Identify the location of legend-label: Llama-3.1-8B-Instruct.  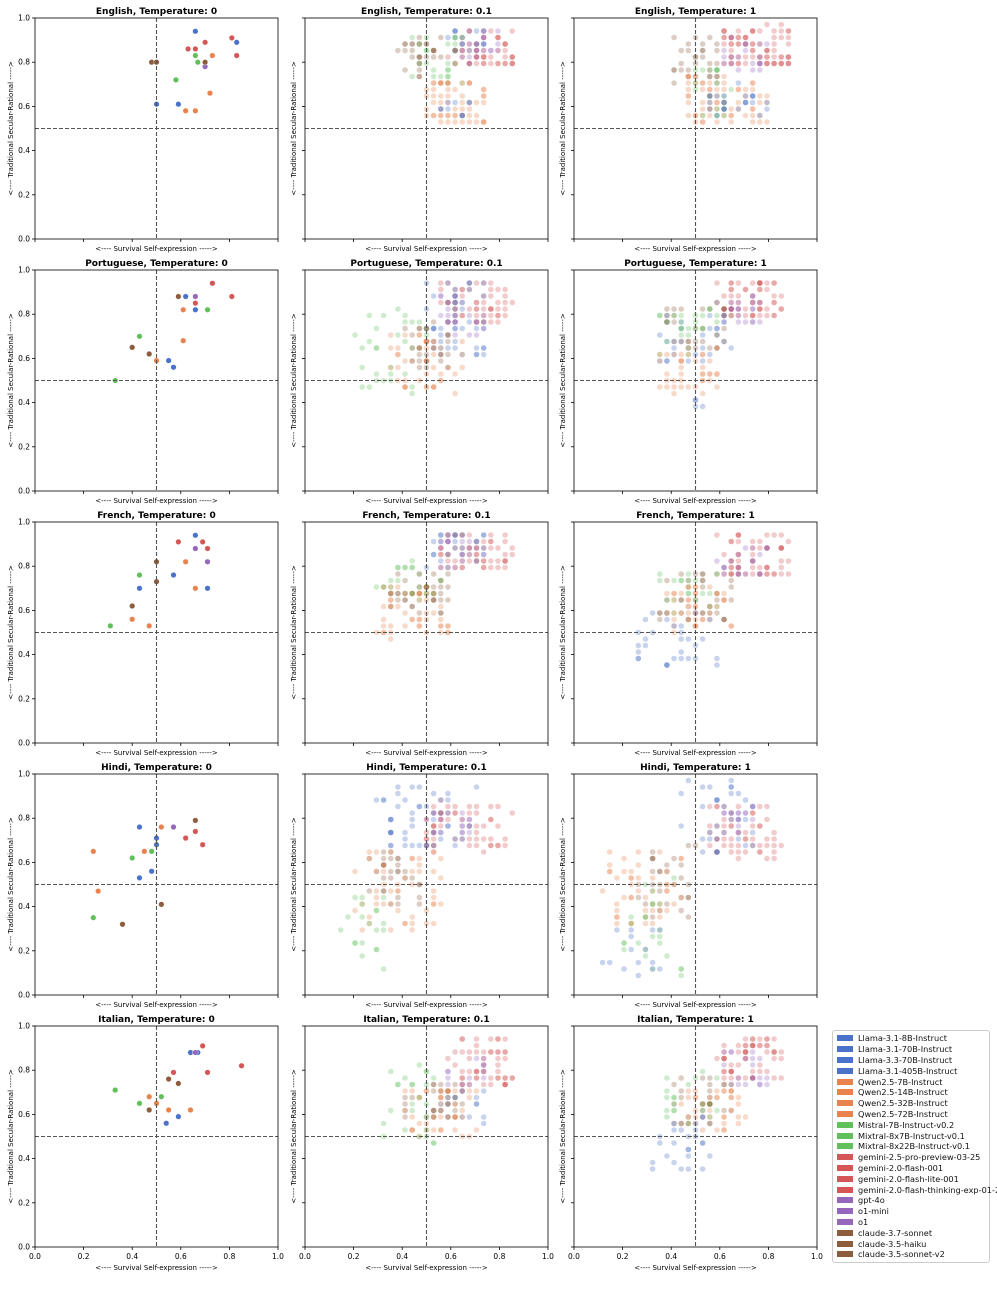
(902, 1038).